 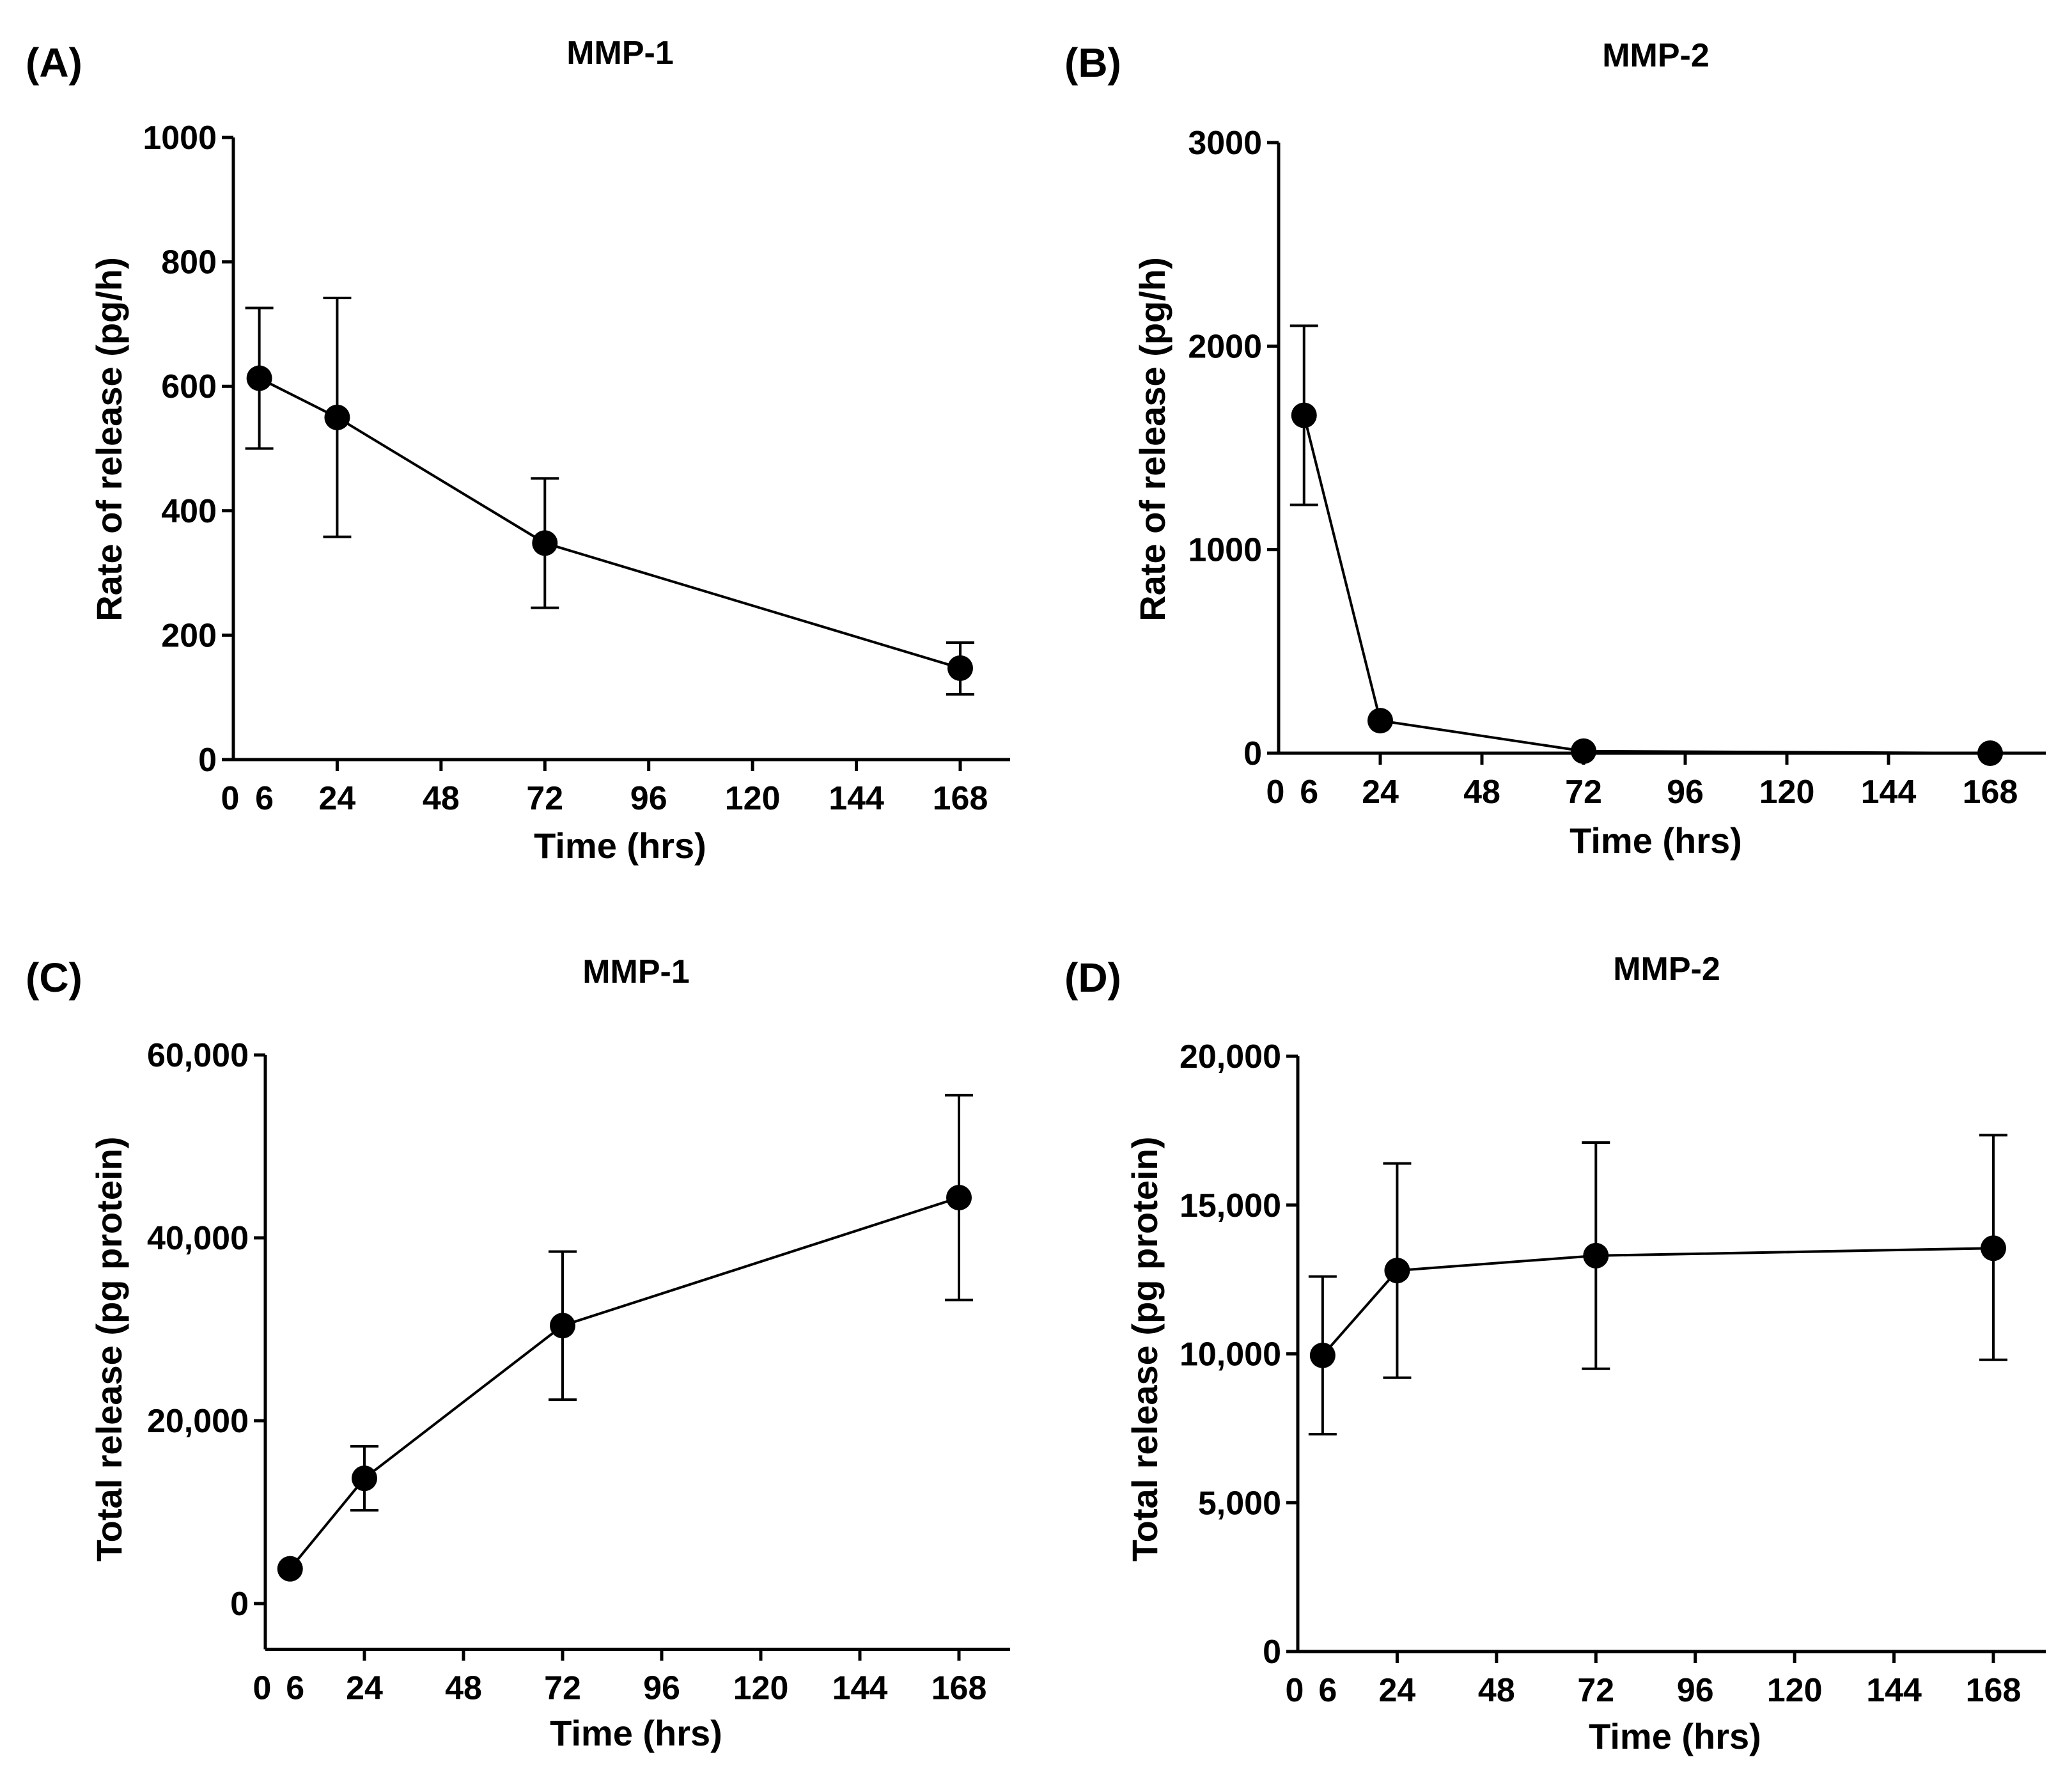 What do you see at coordinates (620, 845) in the screenshot?
I see `panel-a-x-axis-title: Time (hrs)` at bounding box center [620, 845].